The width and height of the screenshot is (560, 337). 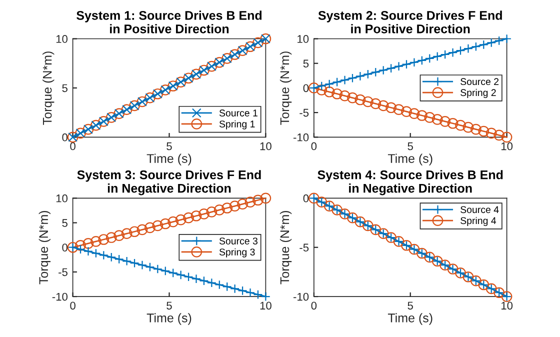 I want to click on legend-label: Spring 4, so click(x=478, y=221).